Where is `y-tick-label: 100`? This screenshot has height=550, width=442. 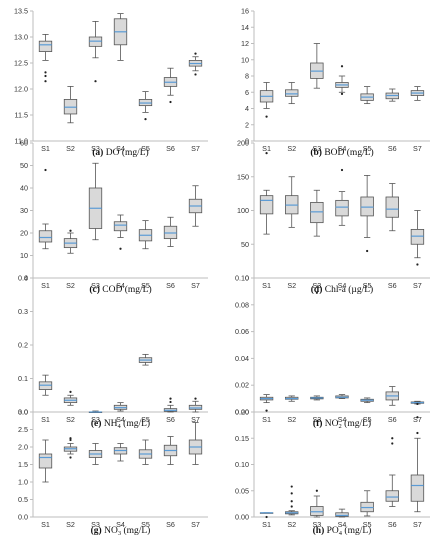
y-tick-label: 100 is located at coordinates (243, 210).